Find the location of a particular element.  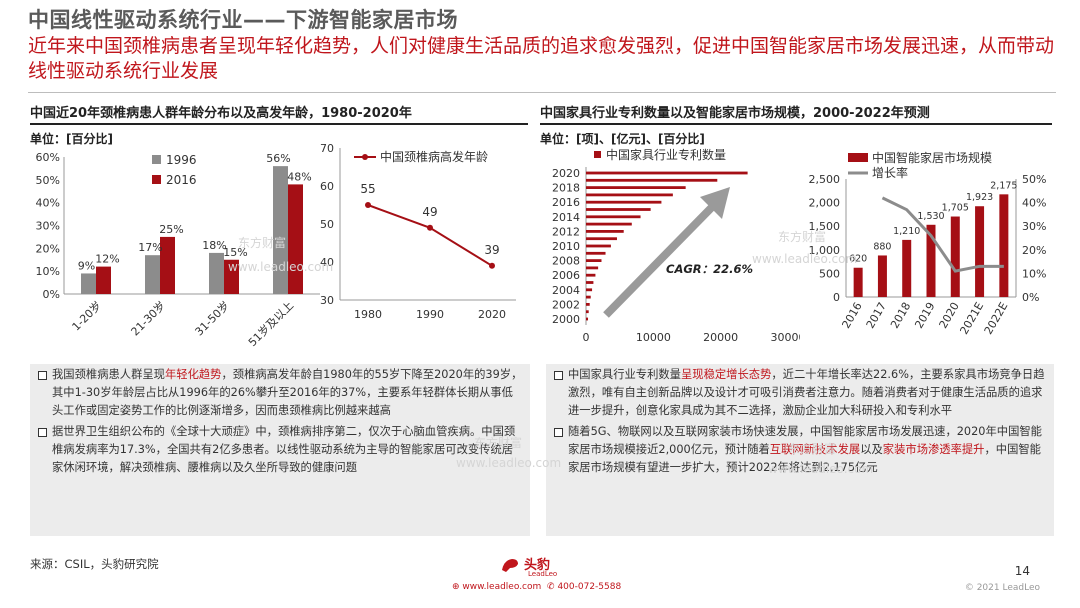

category-label: 1-20岁 is located at coordinates (86, 315).